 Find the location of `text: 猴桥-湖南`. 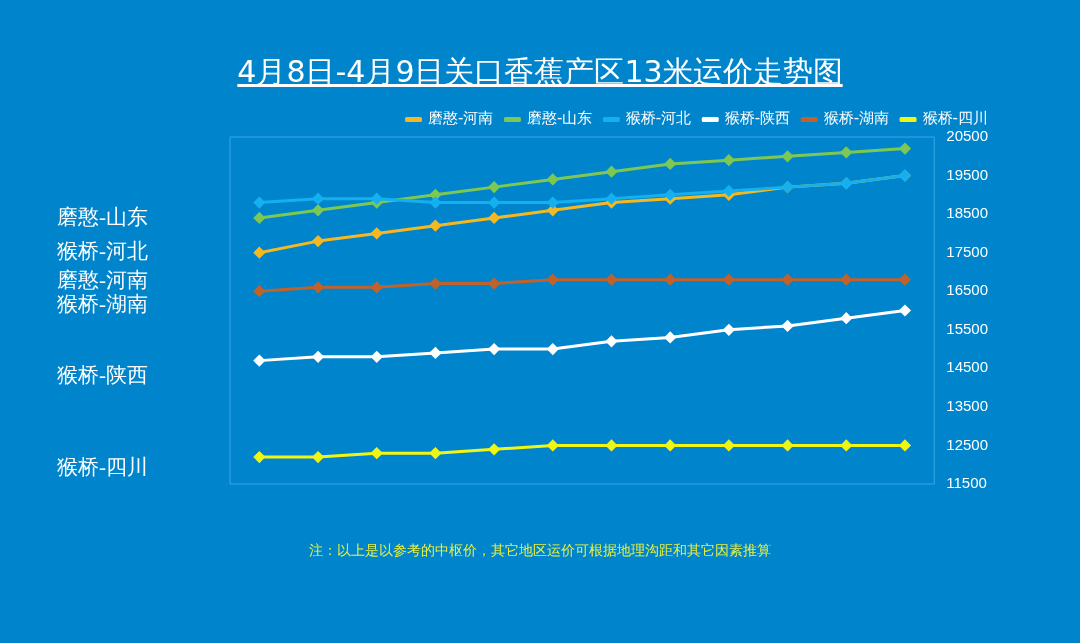

text: 猴桥-湖南 is located at coordinates (102, 304).